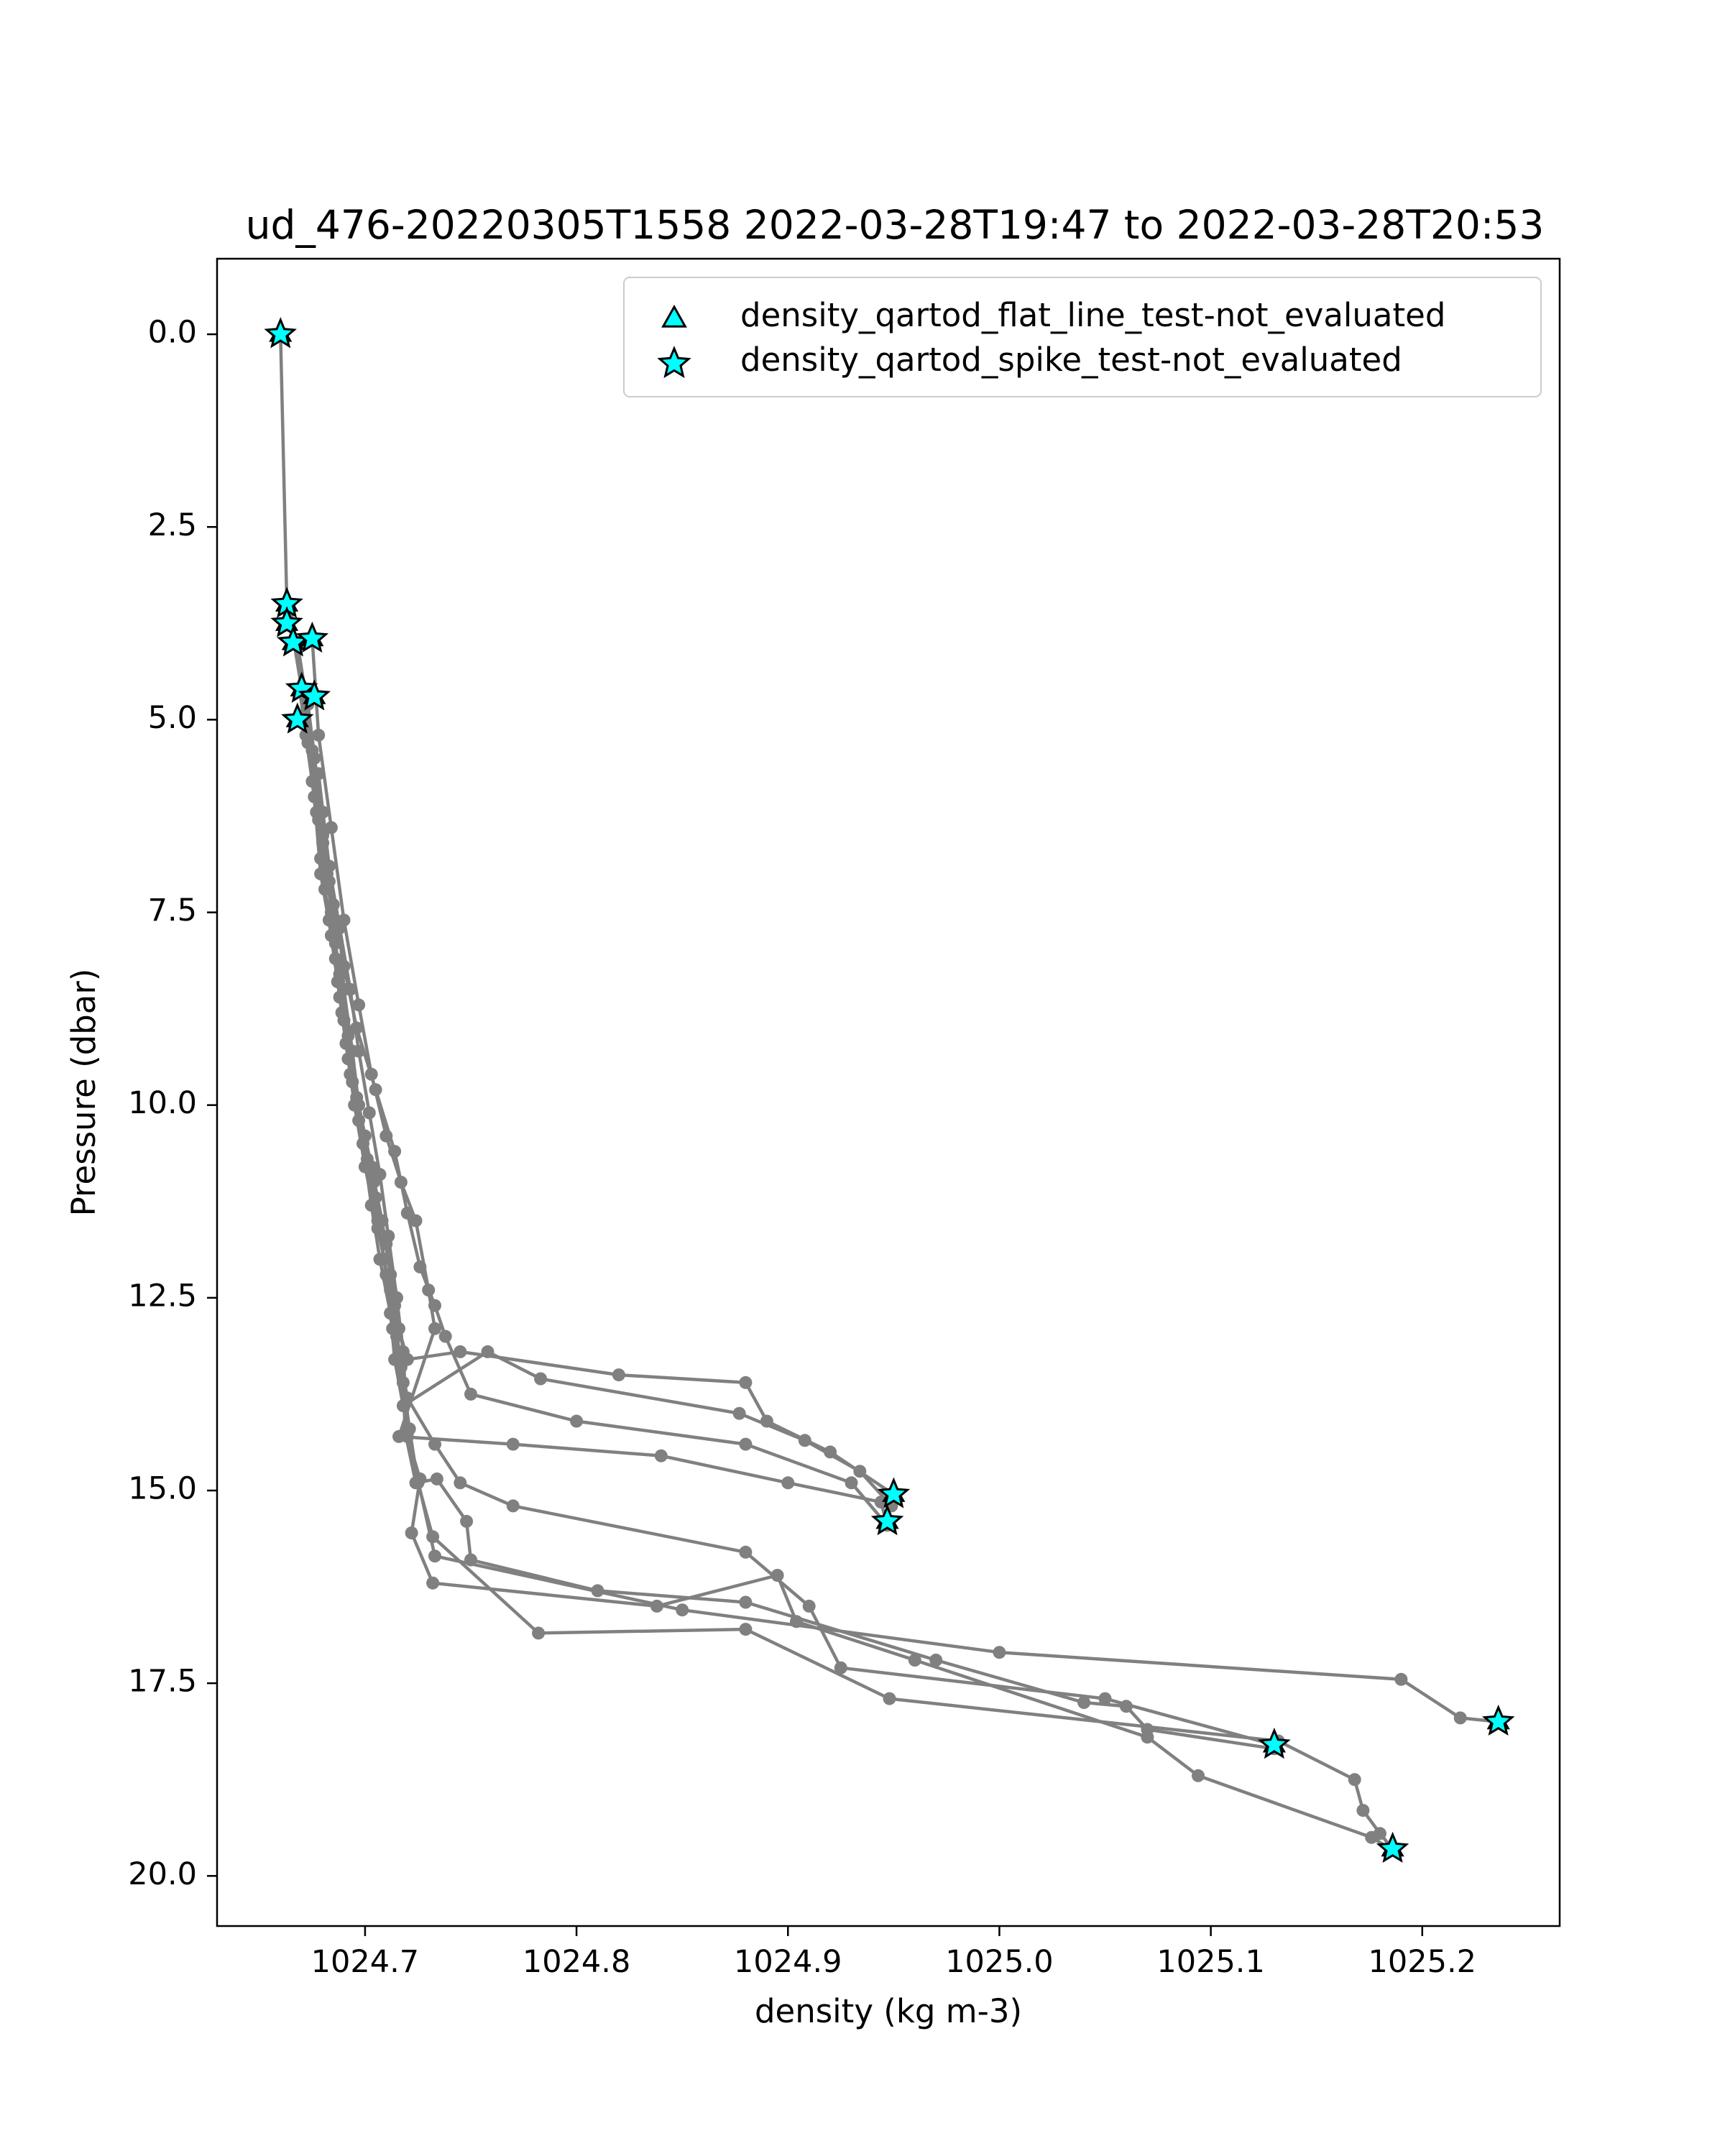 The image size is (1725, 2156). I want to click on x-tick-label: 1025.1, so click(1210, 1962).